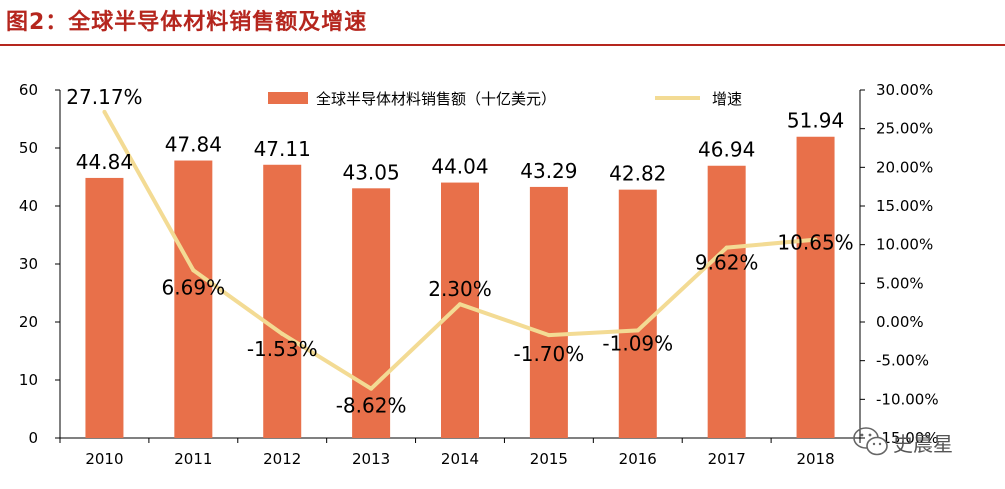 This screenshot has width=1005, height=489. What do you see at coordinates (193, 459) in the screenshot?
I see `x-axis-tick-label: 2011` at bounding box center [193, 459].